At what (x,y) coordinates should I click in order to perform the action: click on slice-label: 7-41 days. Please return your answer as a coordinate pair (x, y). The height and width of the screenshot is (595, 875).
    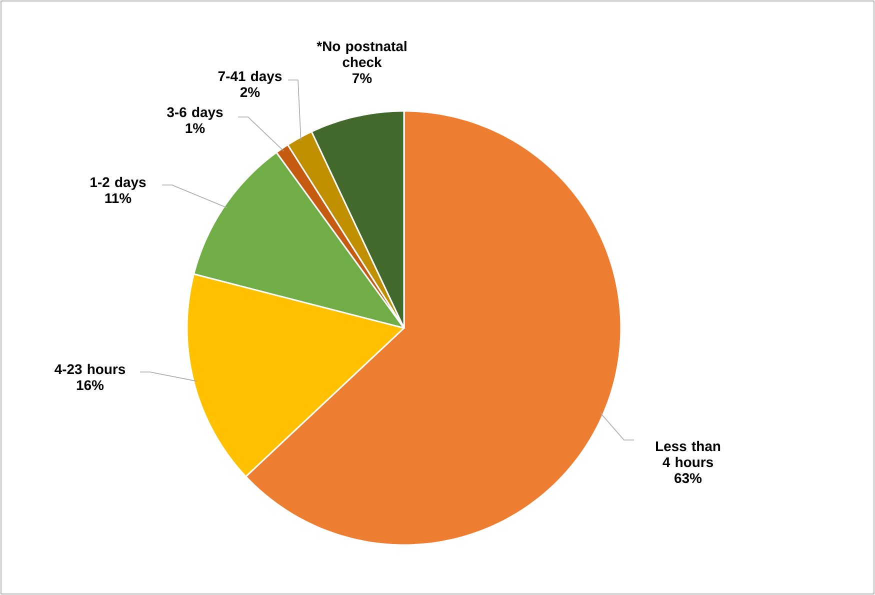
    Looking at the image, I should click on (250, 77).